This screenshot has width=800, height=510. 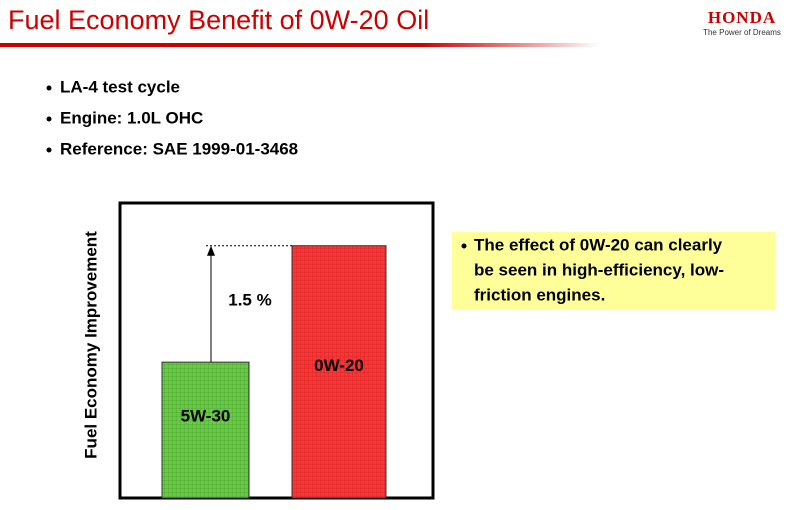 I want to click on annotation: 1.5 %, so click(x=249, y=299).